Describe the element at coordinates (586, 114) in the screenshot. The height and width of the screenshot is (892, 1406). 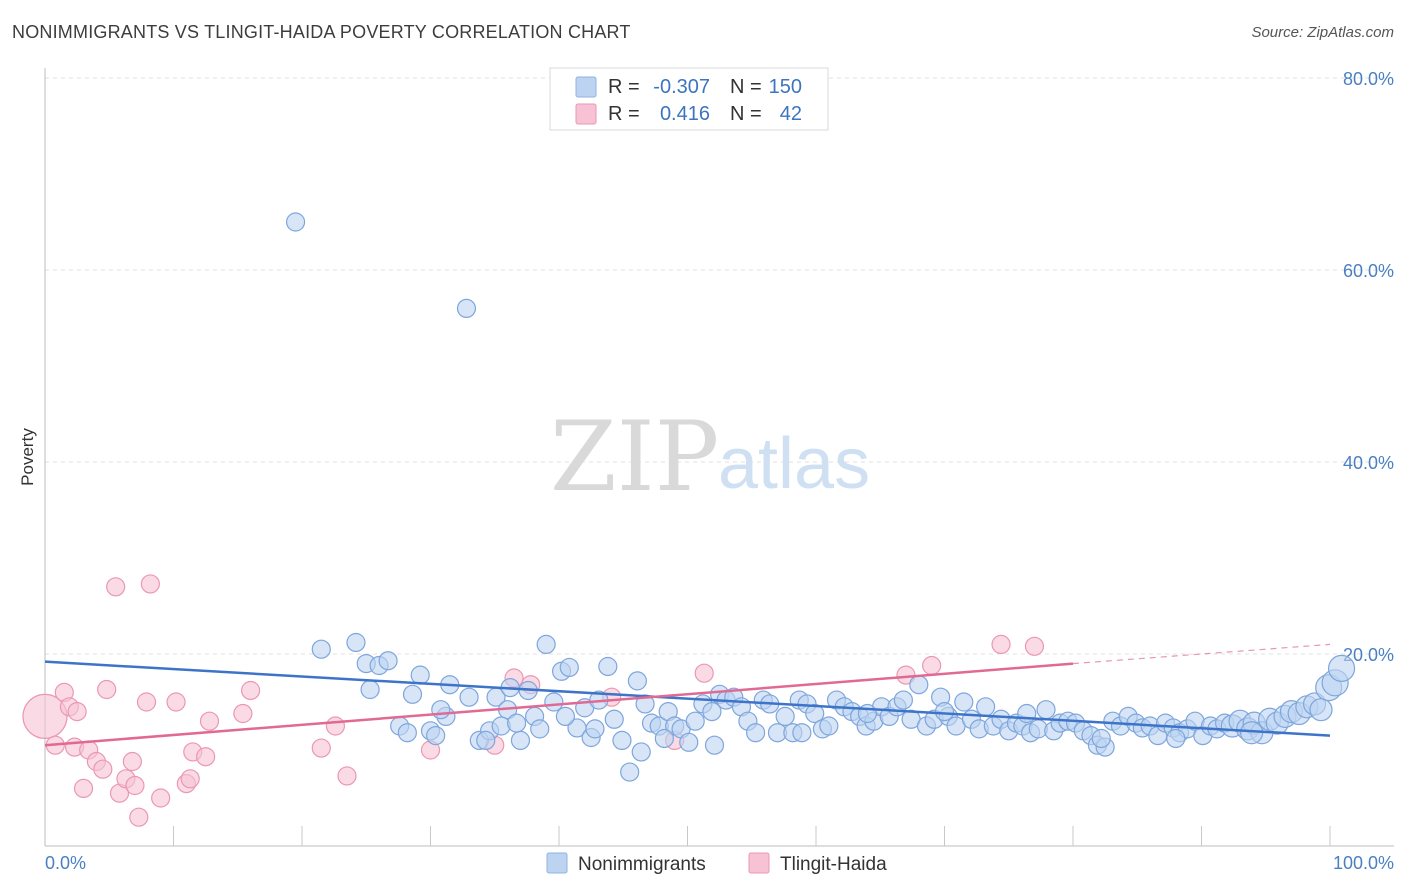
I see `legend-swatch-tlingit-haida` at that location.